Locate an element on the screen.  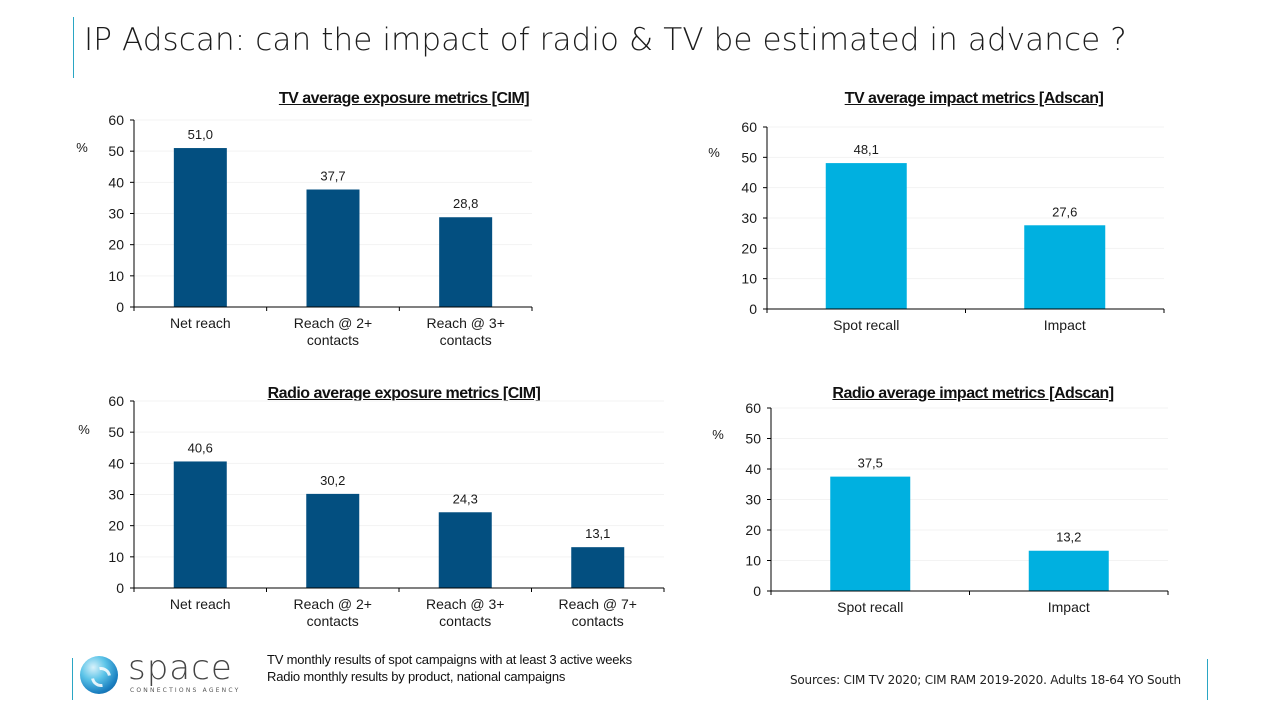
data-label-0: 40,6 is located at coordinates (200, 447).